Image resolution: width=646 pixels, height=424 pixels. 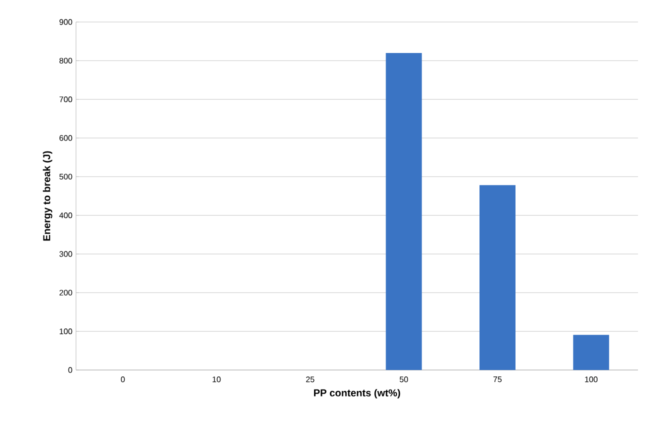 I want to click on x-tick-label: 10, so click(x=216, y=379).